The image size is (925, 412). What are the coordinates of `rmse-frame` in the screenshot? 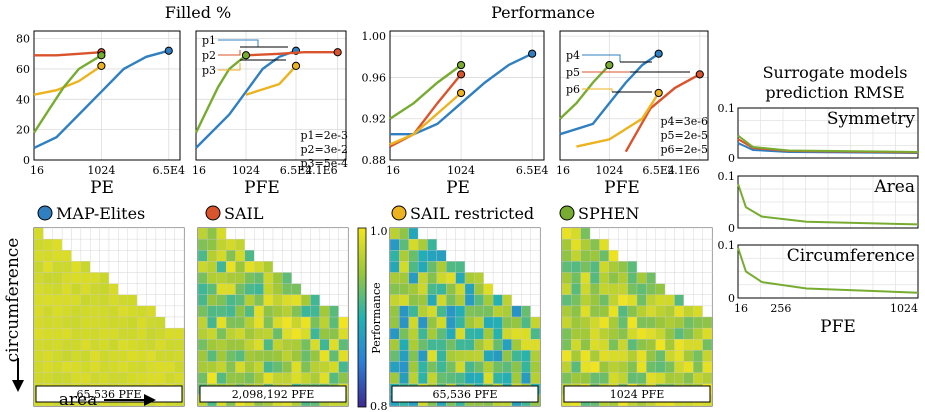 It's located at (828, 133).